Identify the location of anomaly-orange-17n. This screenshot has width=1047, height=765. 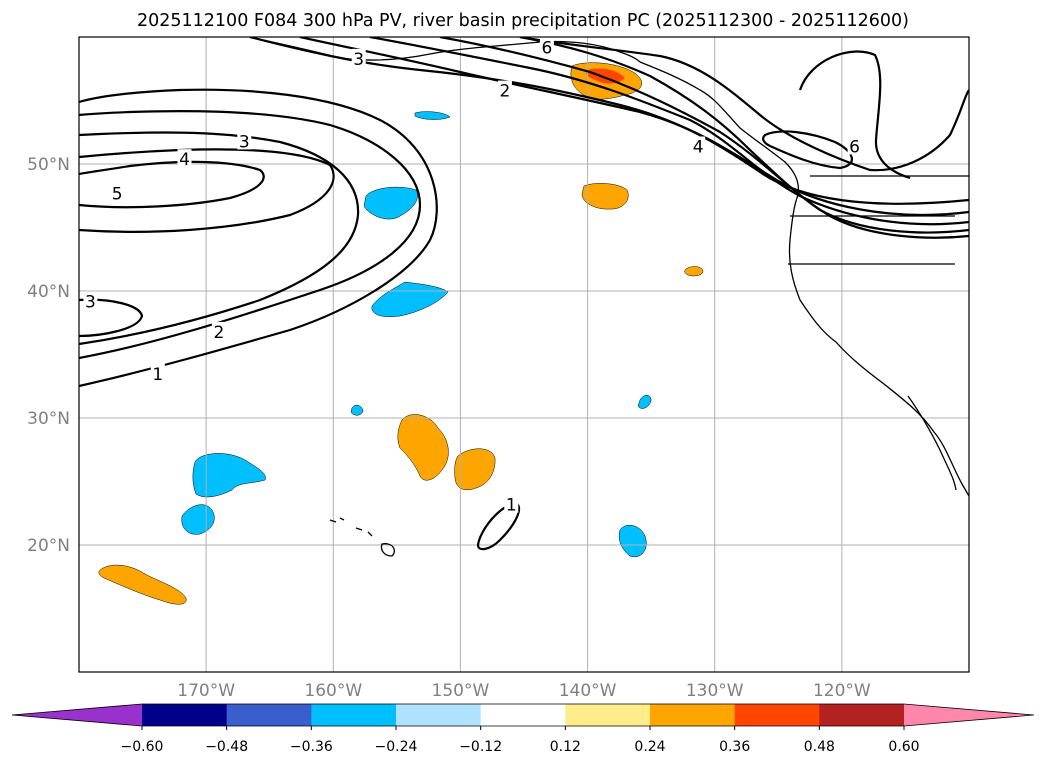
(142, 584).